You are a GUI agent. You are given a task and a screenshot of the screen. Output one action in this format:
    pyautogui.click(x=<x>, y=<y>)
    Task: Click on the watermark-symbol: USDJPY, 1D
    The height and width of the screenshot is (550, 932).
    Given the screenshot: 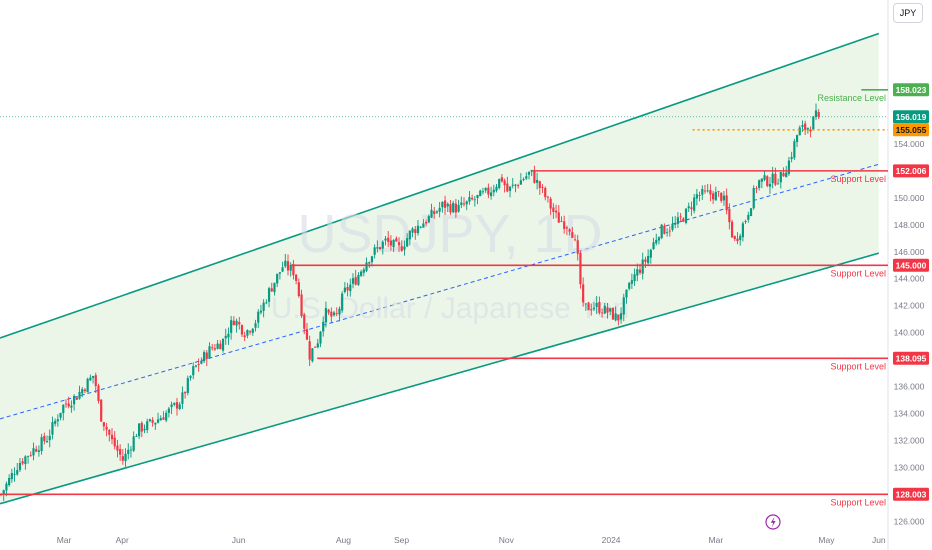 What is the action you would take?
    pyautogui.click(x=449, y=234)
    